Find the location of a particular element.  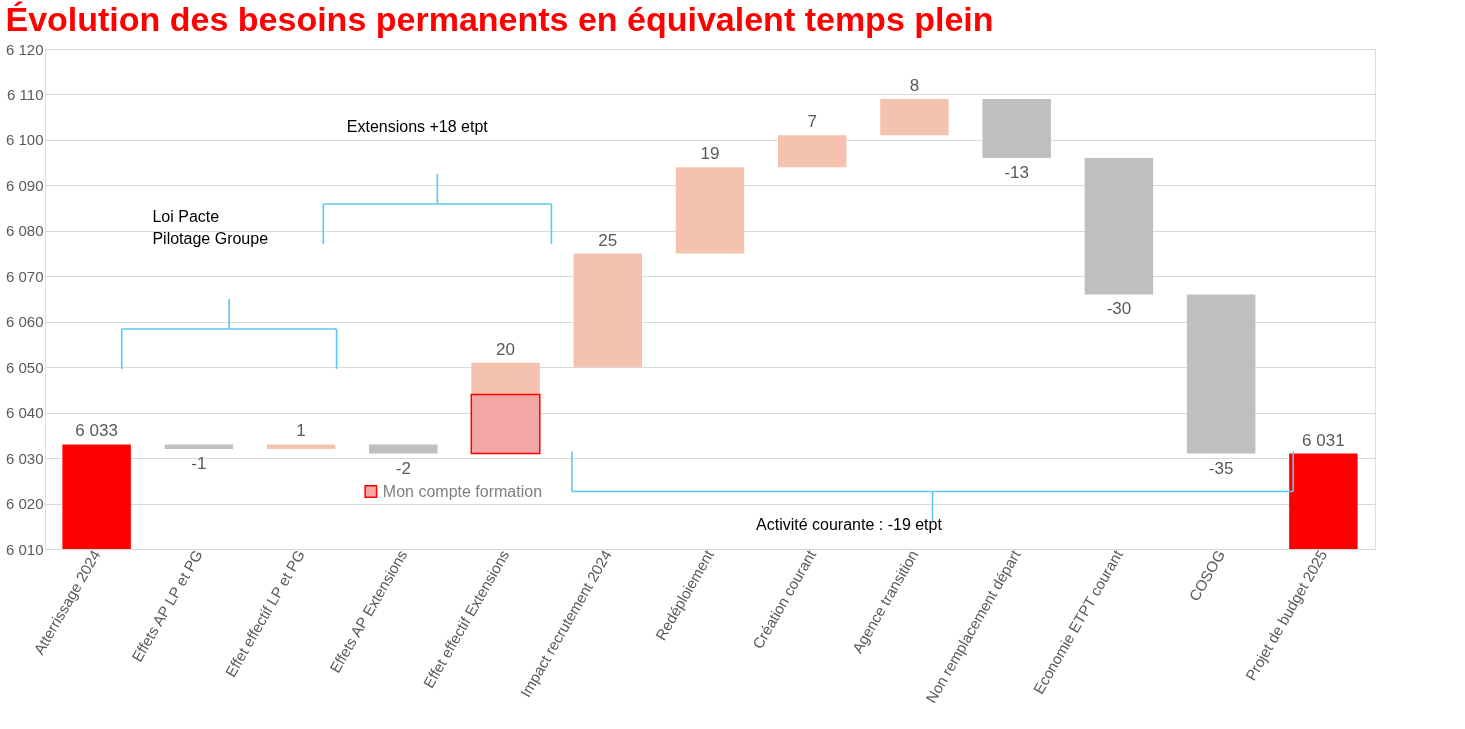

y-tick-label: 6 090 is located at coordinates (24, 185).